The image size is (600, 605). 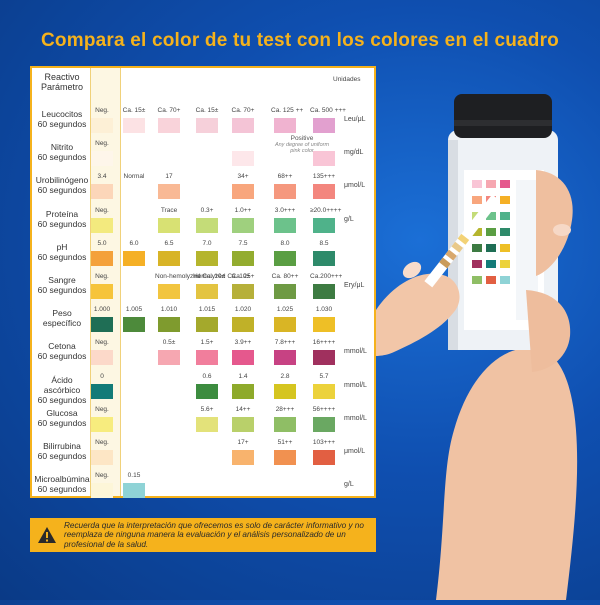 What do you see at coordinates (326, 276) in the screenshot?
I see `swatch-label: Ca.200+++` at bounding box center [326, 276].